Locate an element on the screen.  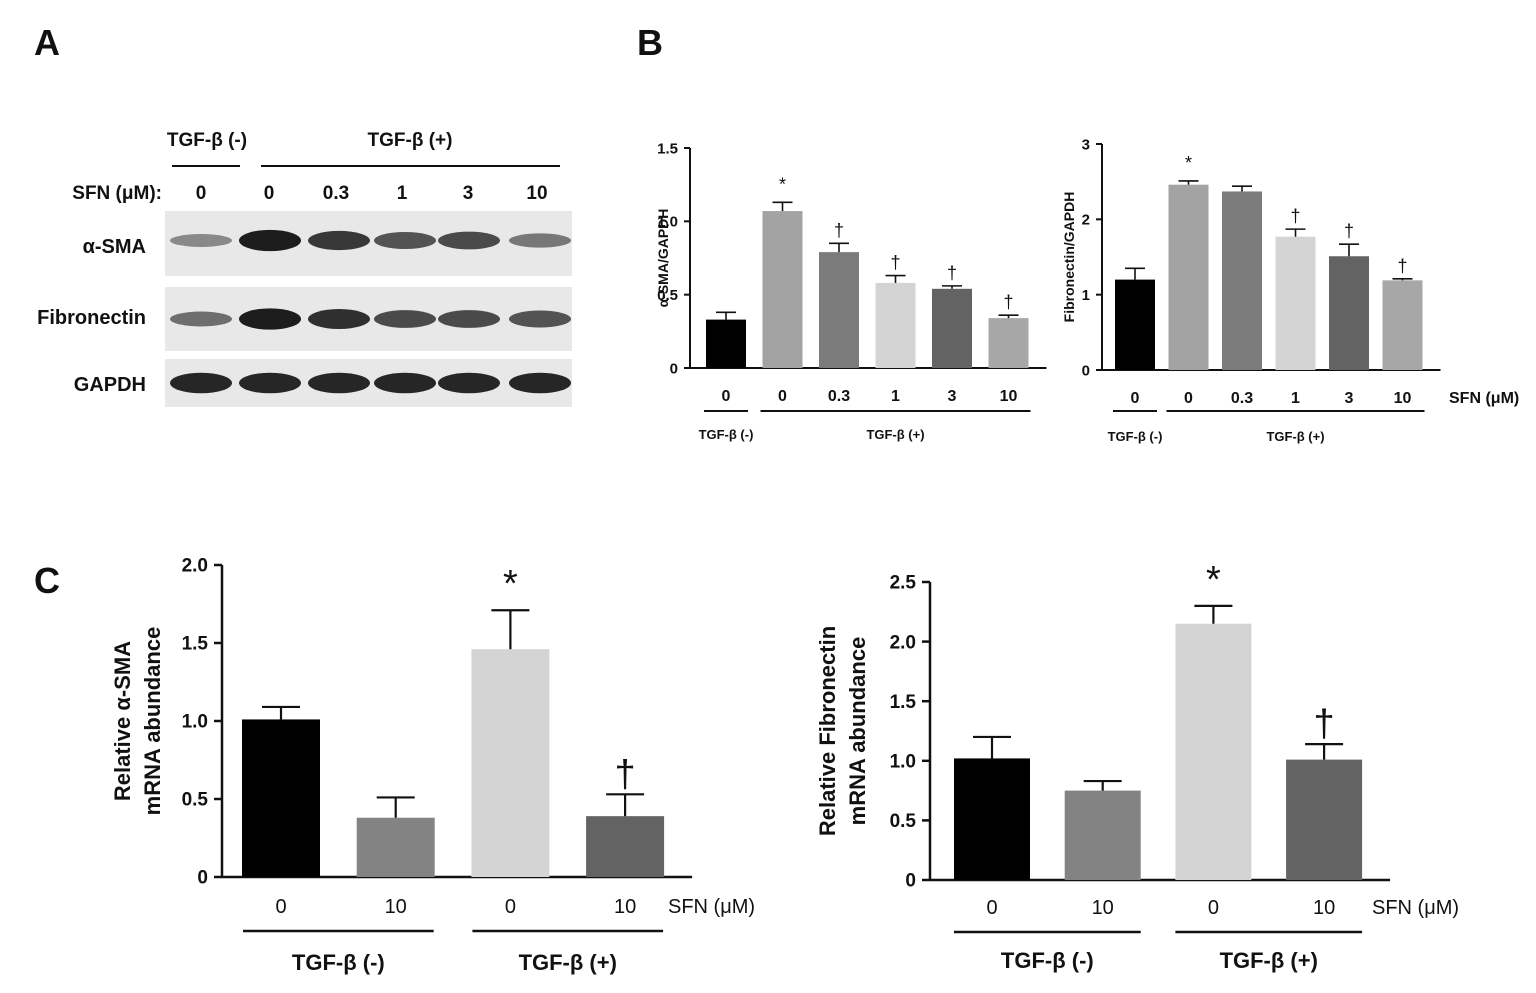
blot-group-negative: TGF-β (-) is located at coordinates (207, 140).